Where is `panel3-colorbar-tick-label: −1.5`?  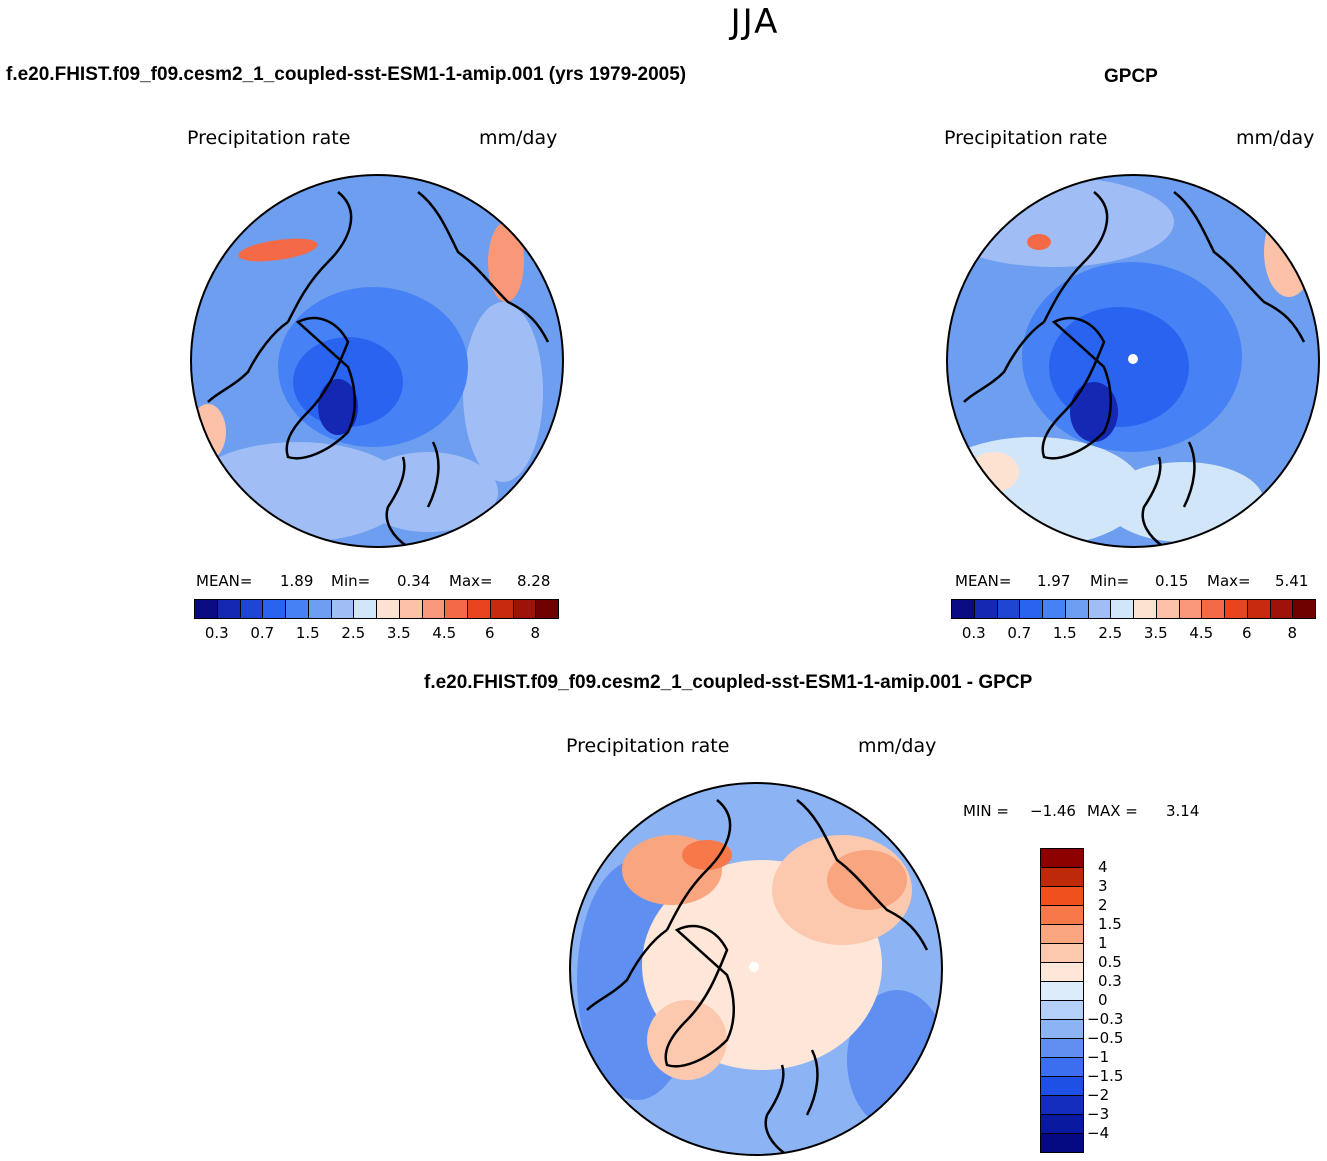
panel3-colorbar-tick-label: −1.5 is located at coordinates (1105, 1076).